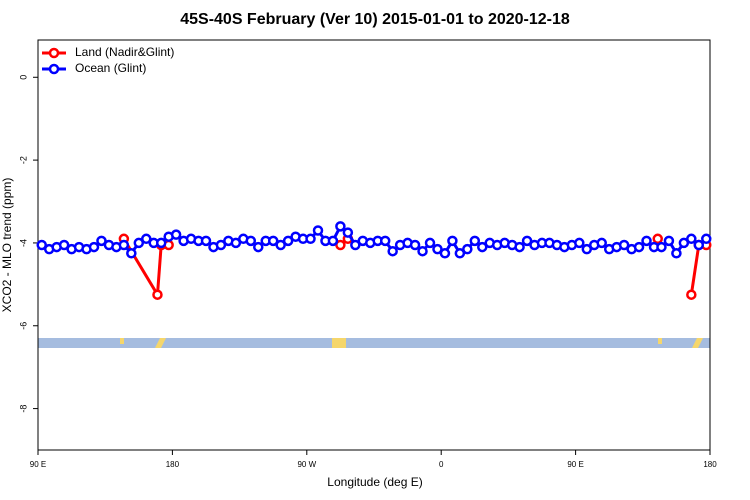 The height and width of the screenshot is (500, 750). I want to click on legend-label: Land (Nadir&Glint), so click(124, 52).